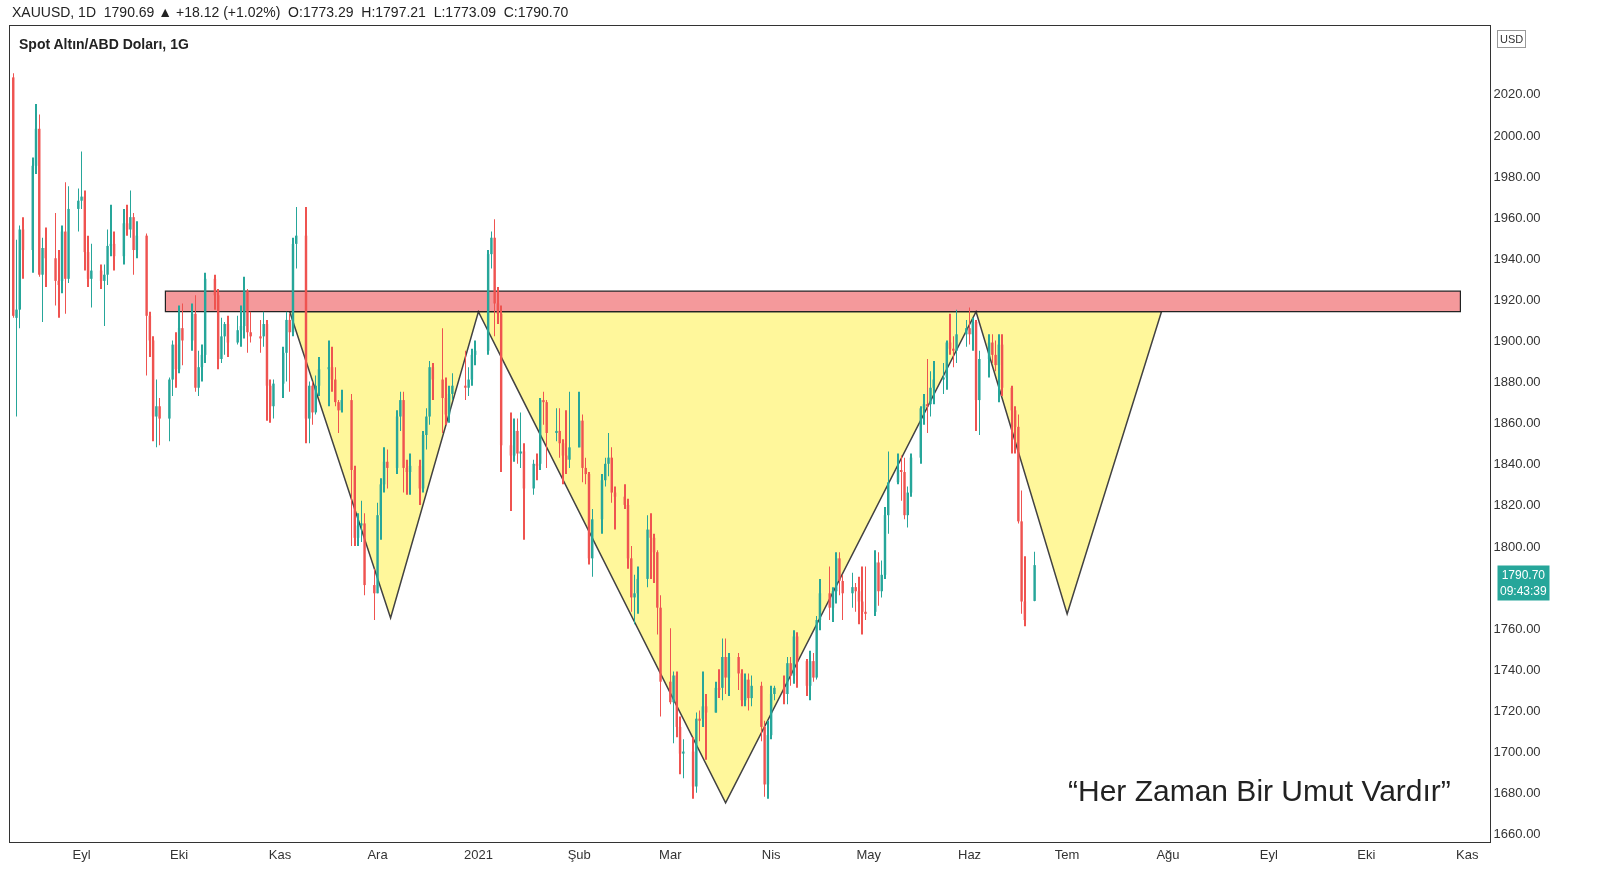  What do you see at coordinates (290, 12) in the screenshot?
I see `chart-subtitle: XAUUSD, 1D 1790.69 ▲ +18.12 (+1.02%) O:1773.29 H:1797.21 L:1773.09 C:1790.70` at bounding box center [290, 12].